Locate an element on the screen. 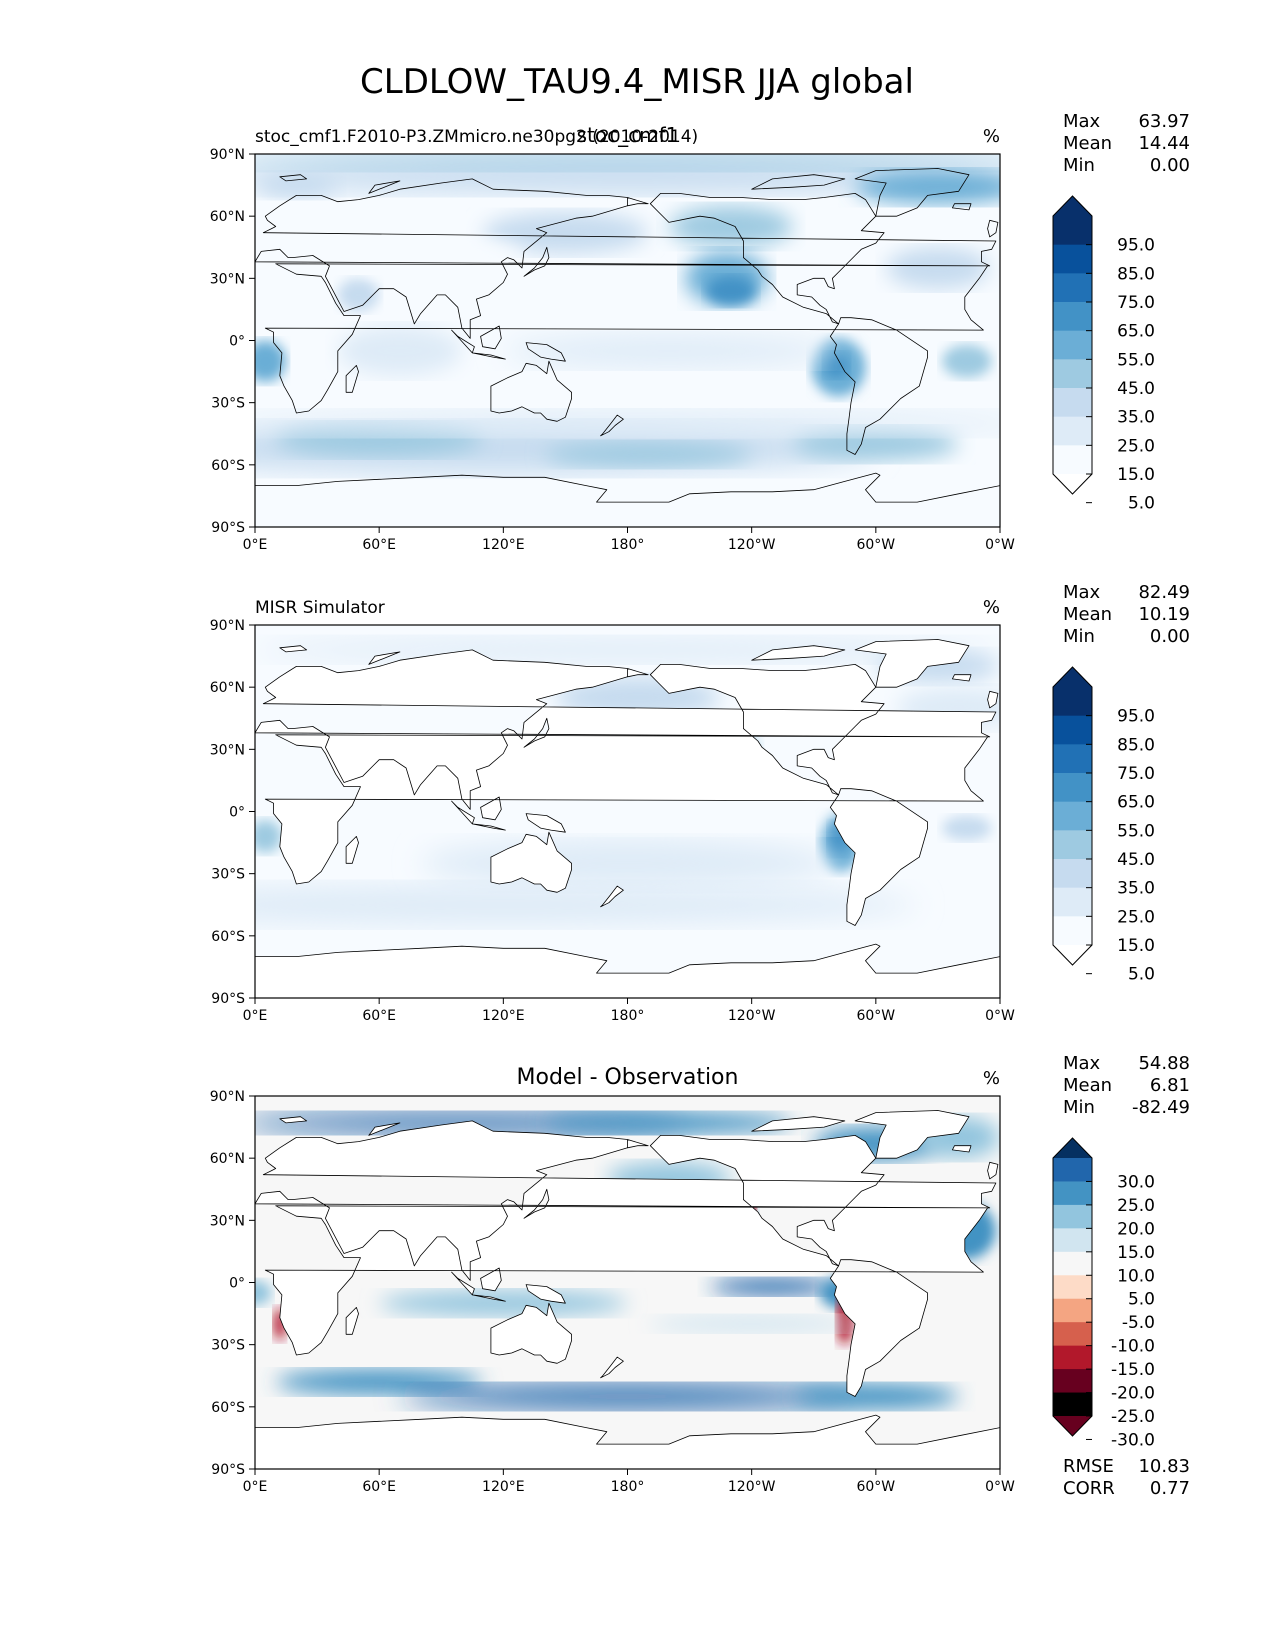  colorbar-label: 10.0 is located at coordinates (1136, 1276).